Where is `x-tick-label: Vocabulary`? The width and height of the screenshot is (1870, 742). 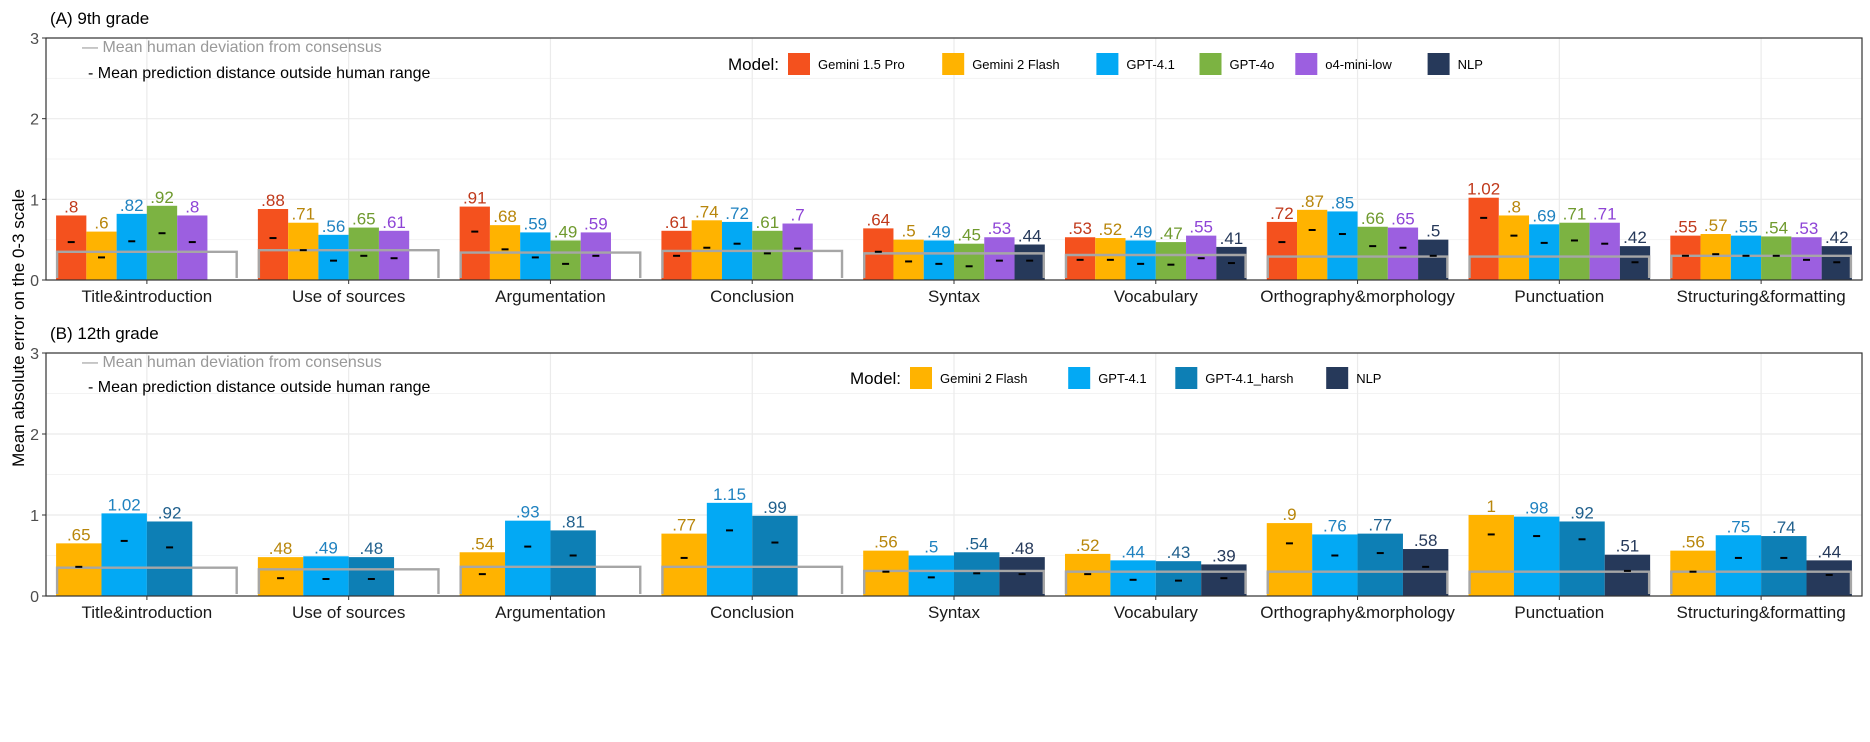 x-tick-label: Vocabulary is located at coordinates (1156, 296).